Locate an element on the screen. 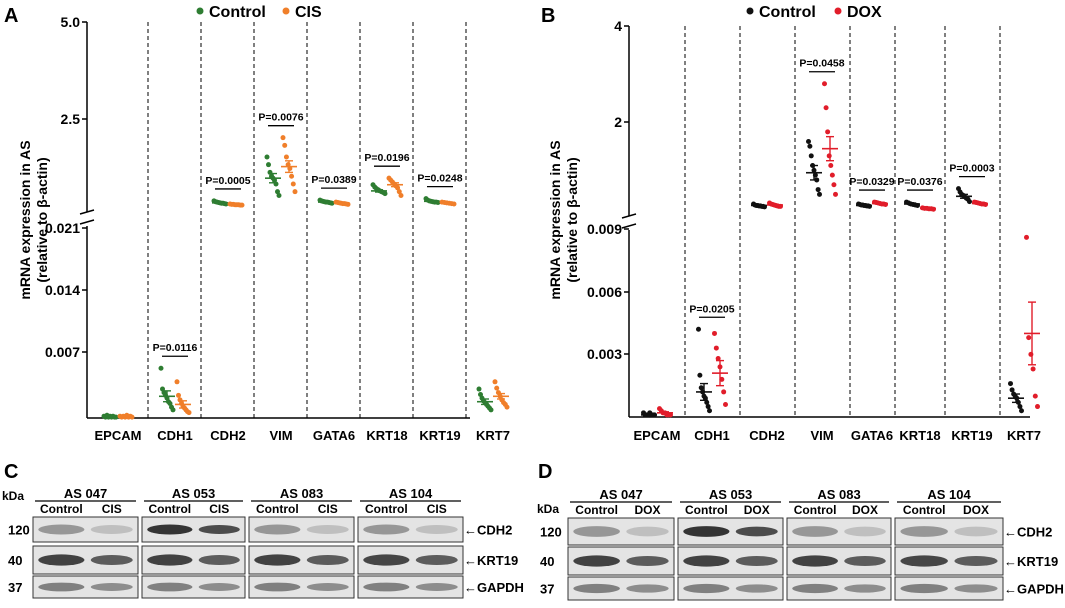  category-label: KRT18 is located at coordinates (386, 435).